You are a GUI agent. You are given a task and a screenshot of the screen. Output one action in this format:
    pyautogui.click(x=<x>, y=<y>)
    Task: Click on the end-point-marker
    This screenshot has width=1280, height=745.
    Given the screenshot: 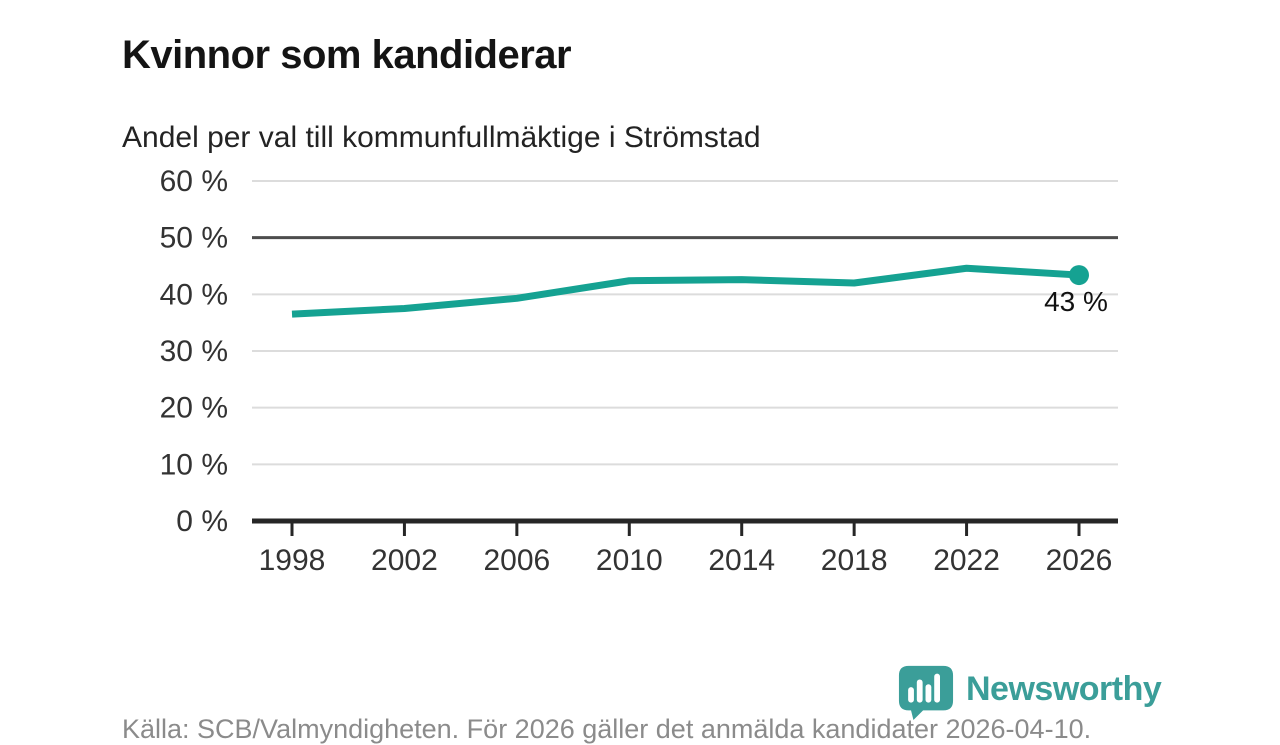 What is the action you would take?
    pyautogui.click(x=1079, y=275)
    